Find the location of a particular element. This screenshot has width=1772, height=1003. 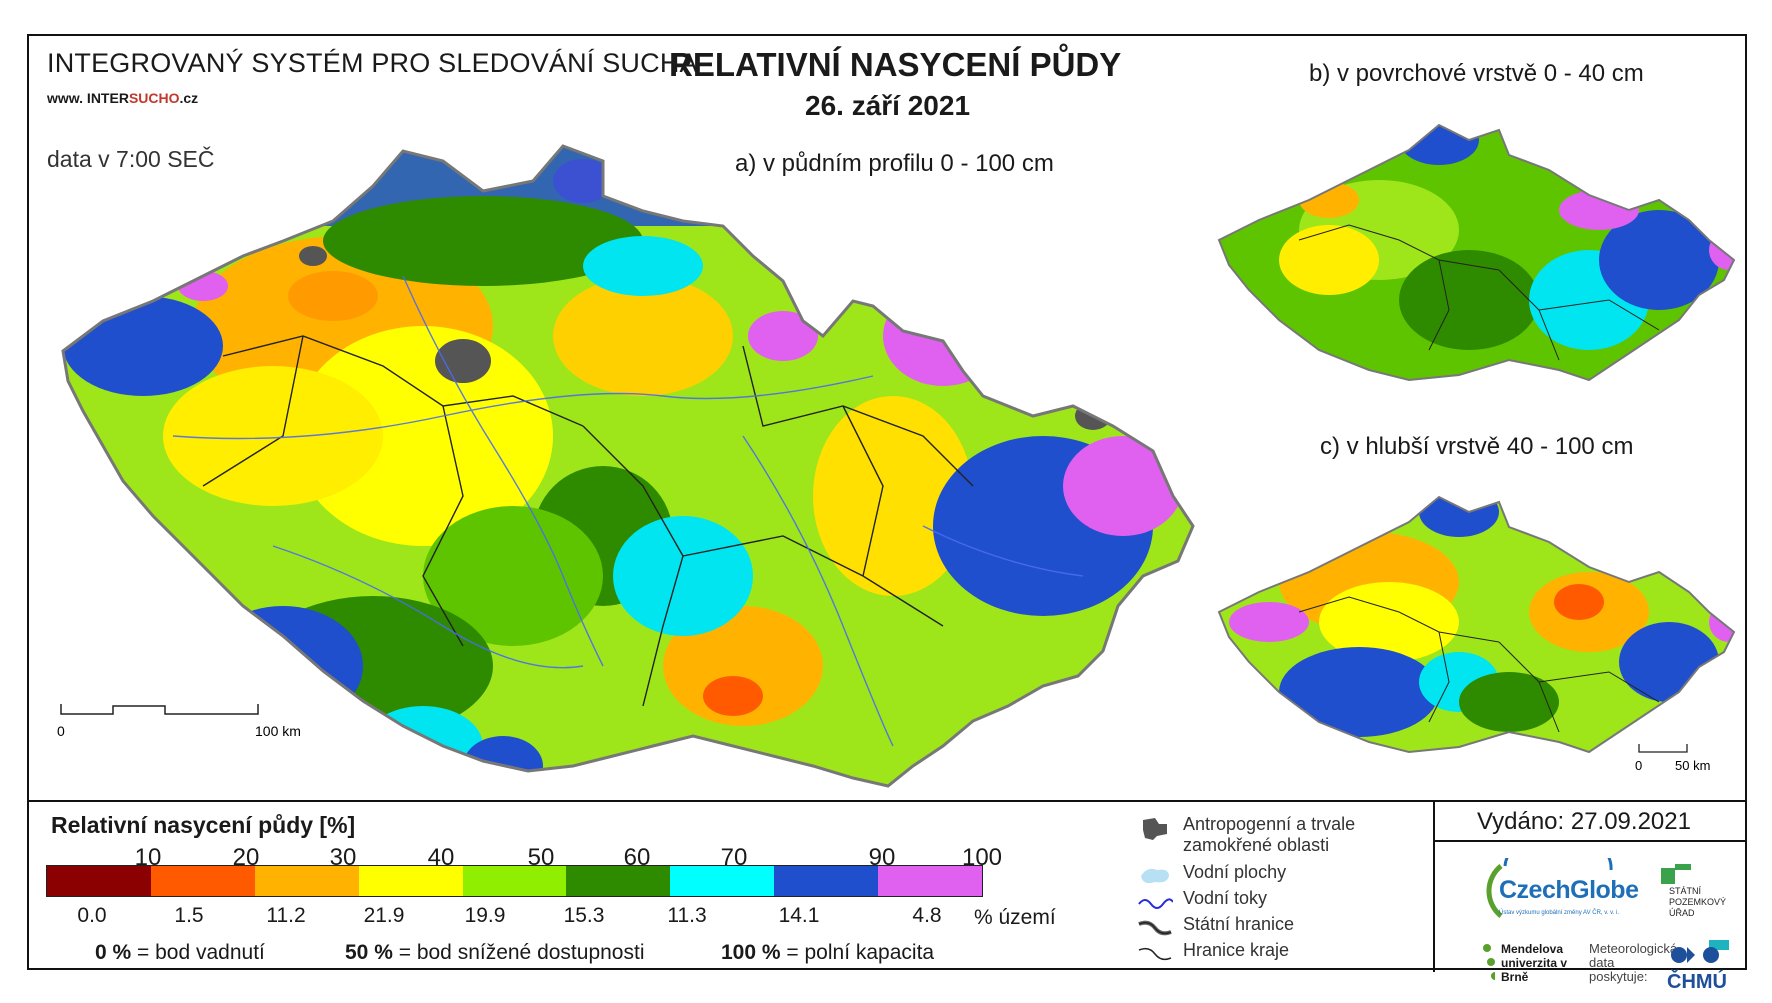

map-c-deeper-layer: 0 50 km is located at coordinates (1476, 634).